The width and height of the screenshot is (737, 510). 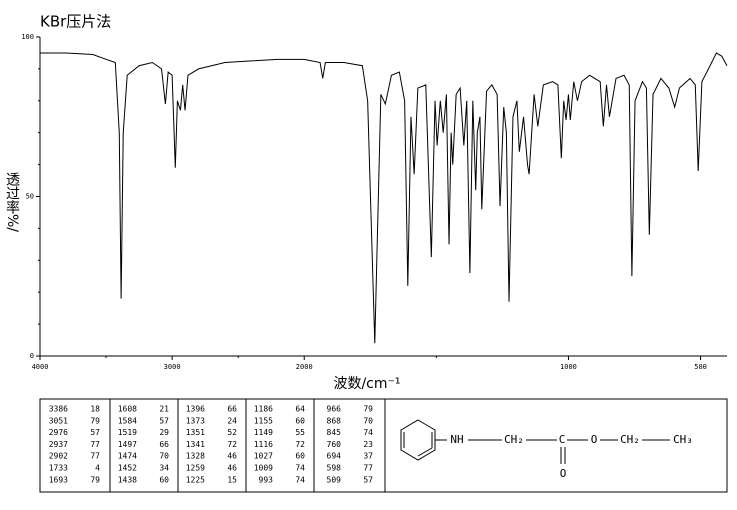 I want to click on x-tick-label: 3000, so click(x=172, y=367).